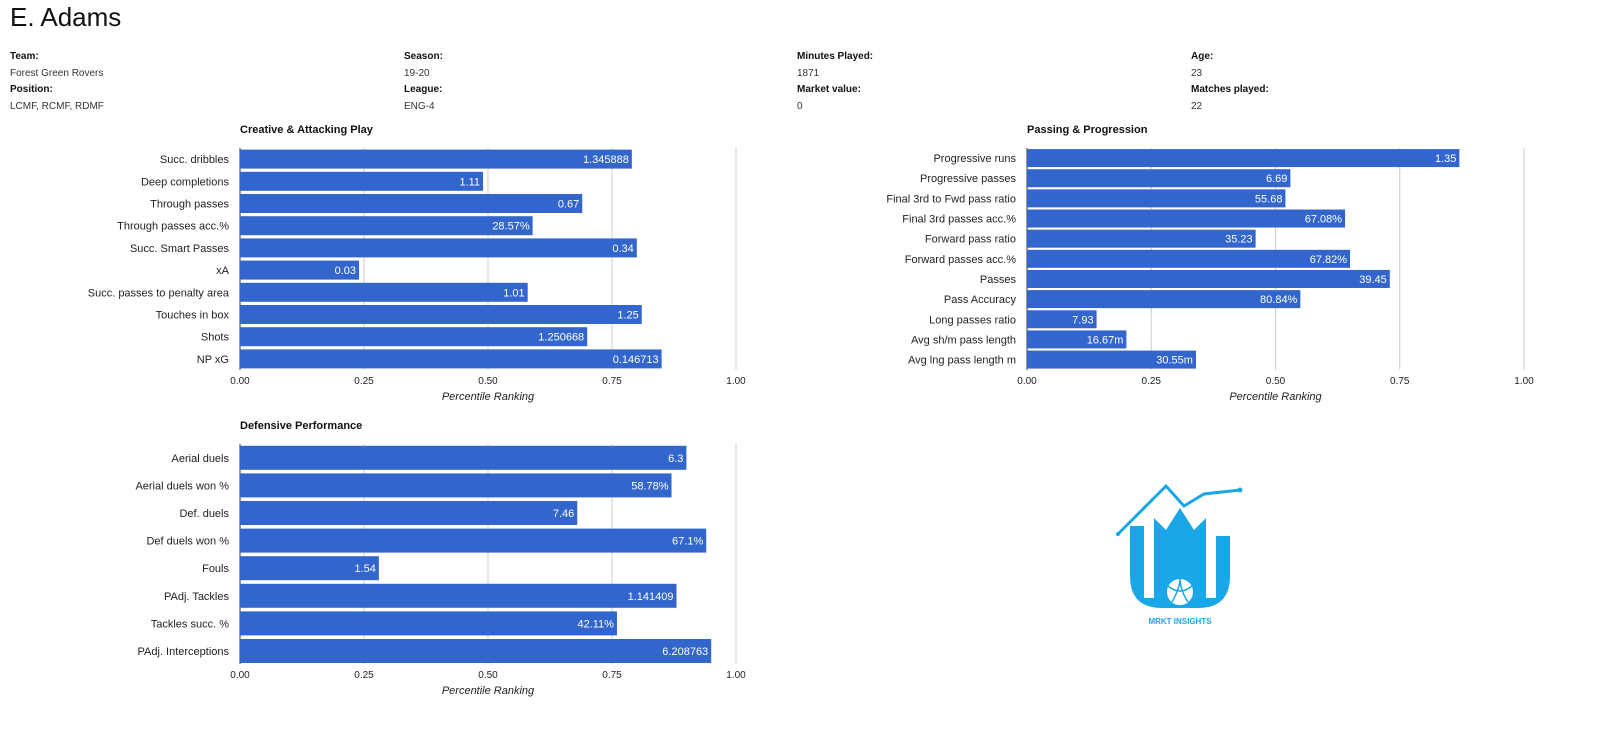 Image resolution: width=1600 pixels, height=747 pixels. What do you see at coordinates (511, 227) in the screenshot?
I see `data-label: 28.57%` at bounding box center [511, 227].